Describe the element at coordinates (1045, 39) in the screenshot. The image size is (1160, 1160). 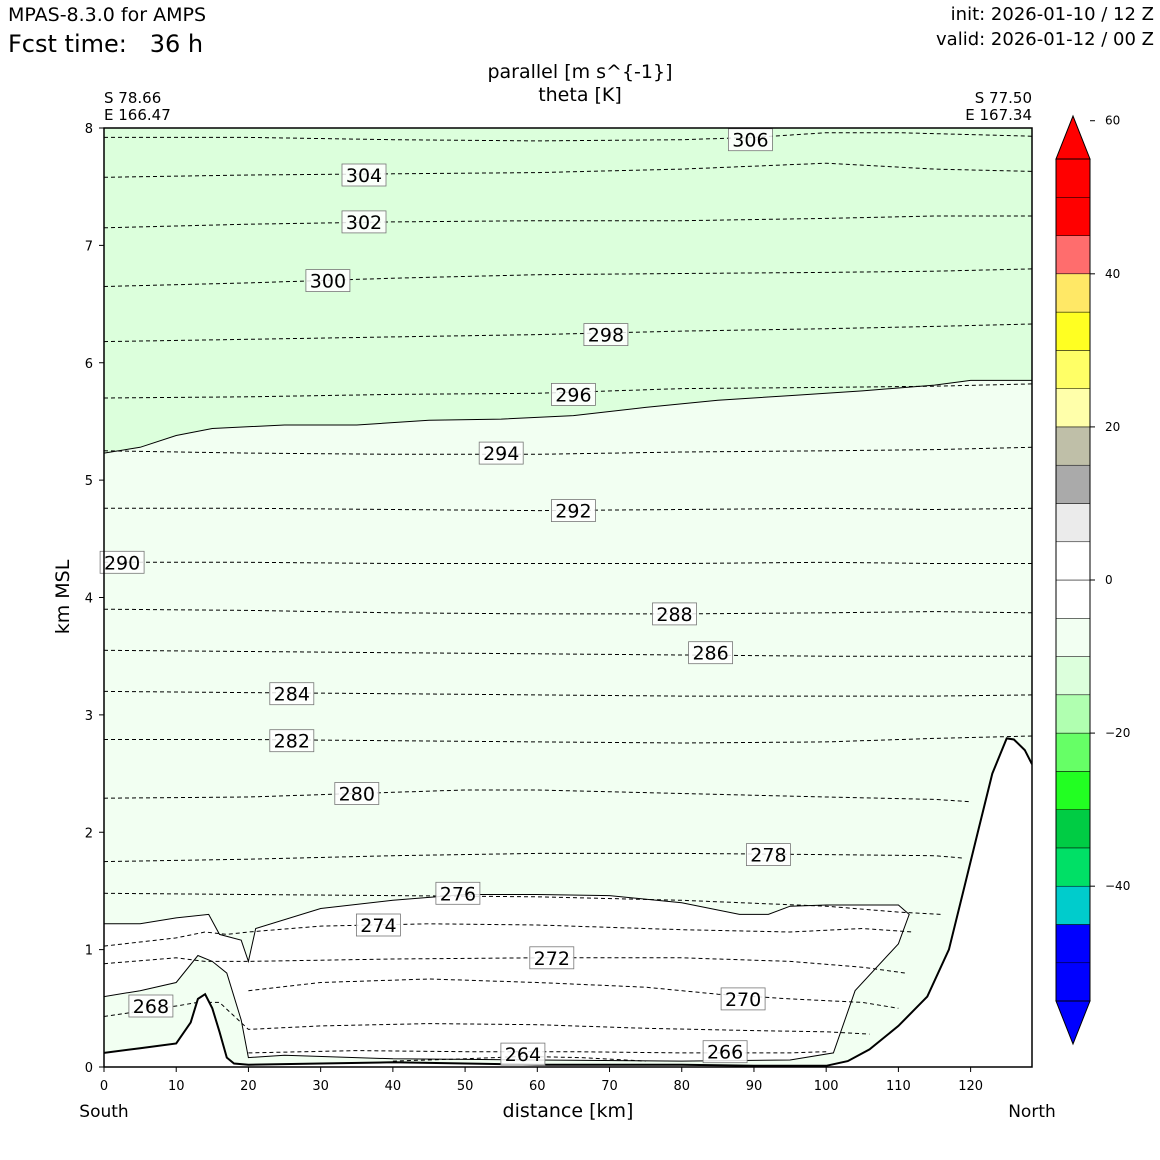
I see `valid-time: valid: 2026-01-12 / 00 Z` at that location.